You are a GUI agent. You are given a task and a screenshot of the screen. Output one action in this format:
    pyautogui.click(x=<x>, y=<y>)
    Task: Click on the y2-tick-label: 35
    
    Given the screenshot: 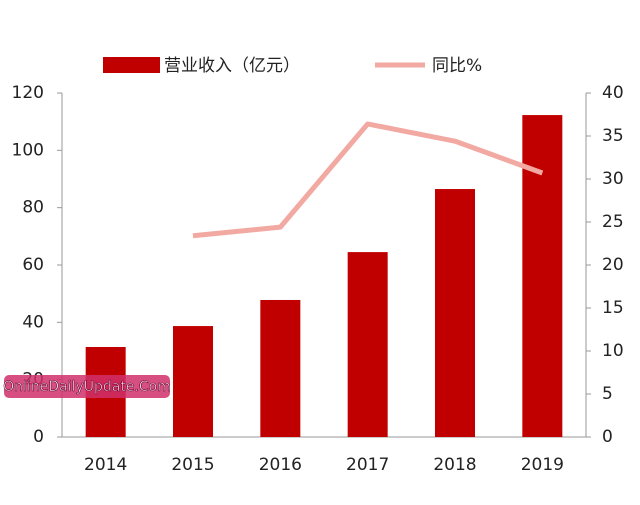 What is the action you would take?
    pyautogui.click(x=613, y=136)
    